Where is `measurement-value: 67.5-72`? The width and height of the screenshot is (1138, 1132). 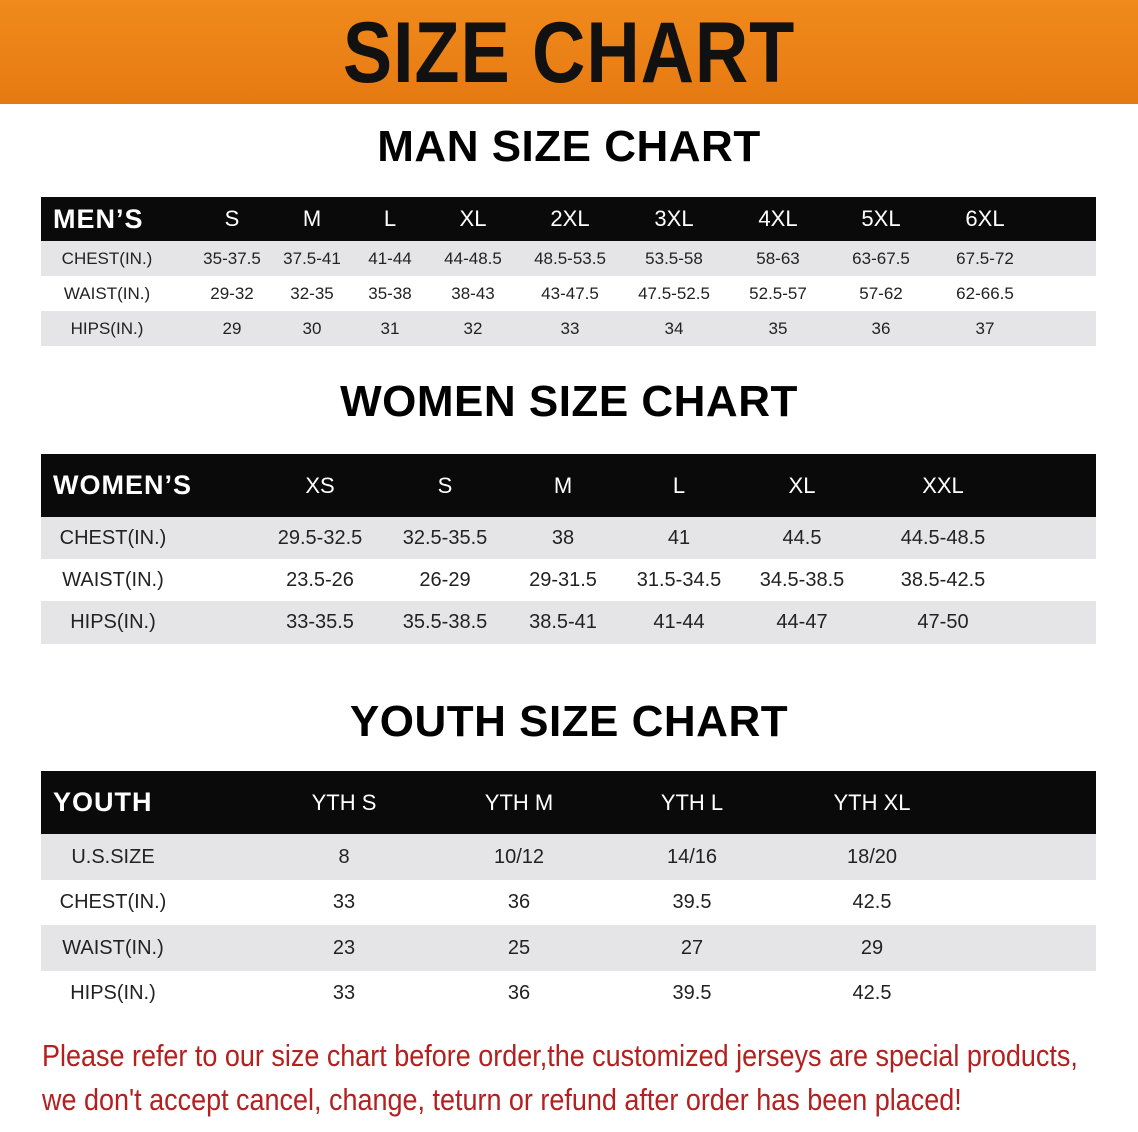 measurement-value: 67.5-72 is located at coordinates (985, 258).